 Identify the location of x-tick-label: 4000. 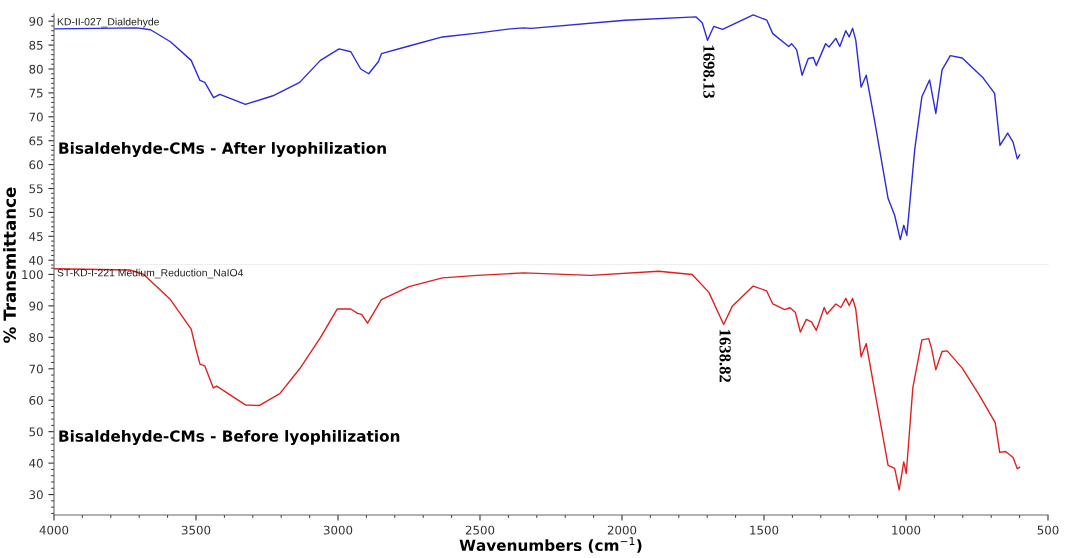
(54, 530).